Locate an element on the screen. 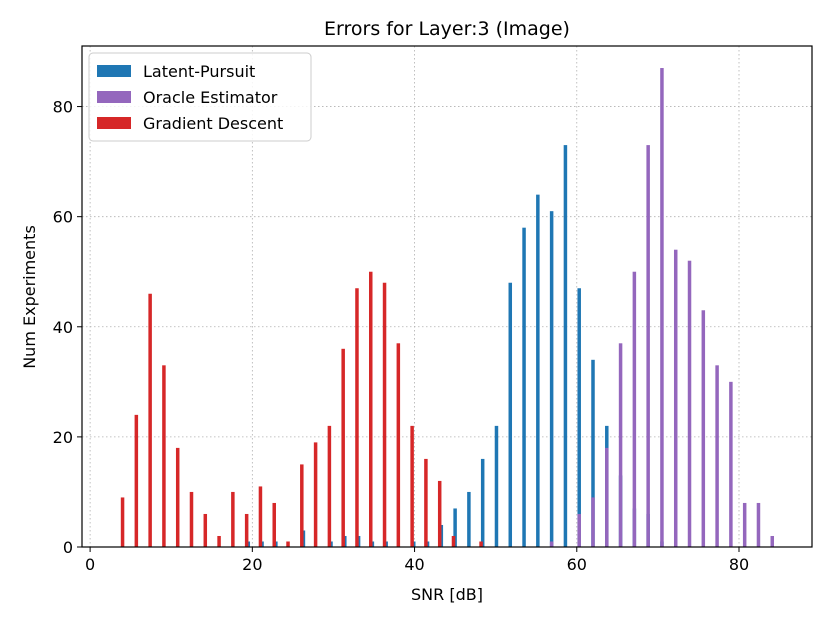  y-axis-label: Num Experiments is located at coordinates (29, 297).